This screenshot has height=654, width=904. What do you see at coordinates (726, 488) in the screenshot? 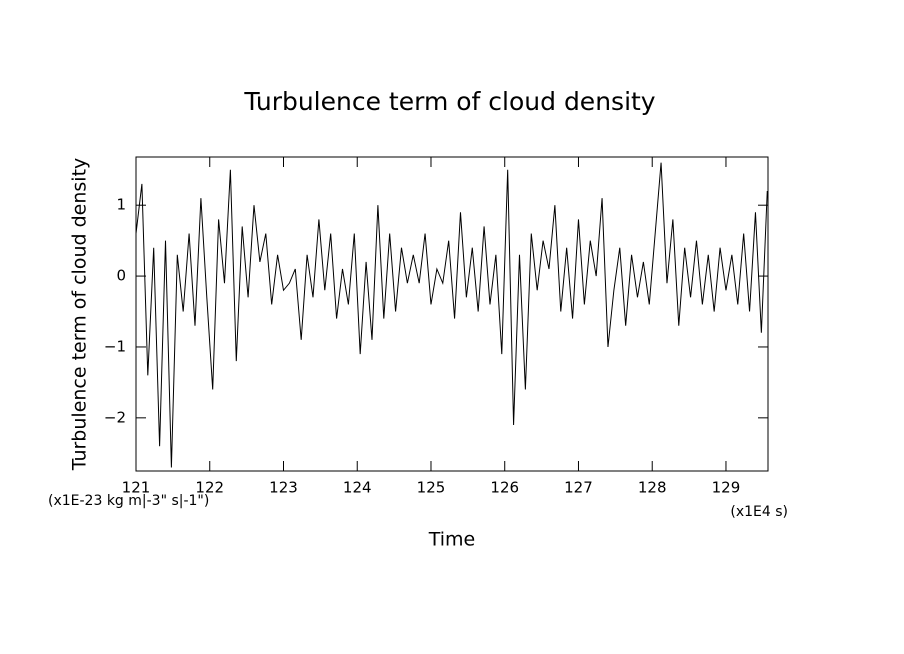
I see `x-tick-label: 129` at bounding box center [726, 488].